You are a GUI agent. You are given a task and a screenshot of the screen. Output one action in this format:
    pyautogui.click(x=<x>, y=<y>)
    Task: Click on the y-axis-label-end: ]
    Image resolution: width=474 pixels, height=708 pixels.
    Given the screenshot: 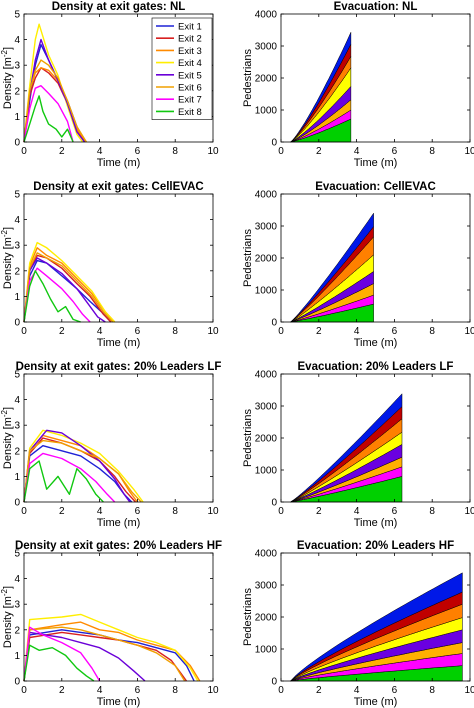 What is the action you would take?
    pyautogui.click(x=8, y=228)
    